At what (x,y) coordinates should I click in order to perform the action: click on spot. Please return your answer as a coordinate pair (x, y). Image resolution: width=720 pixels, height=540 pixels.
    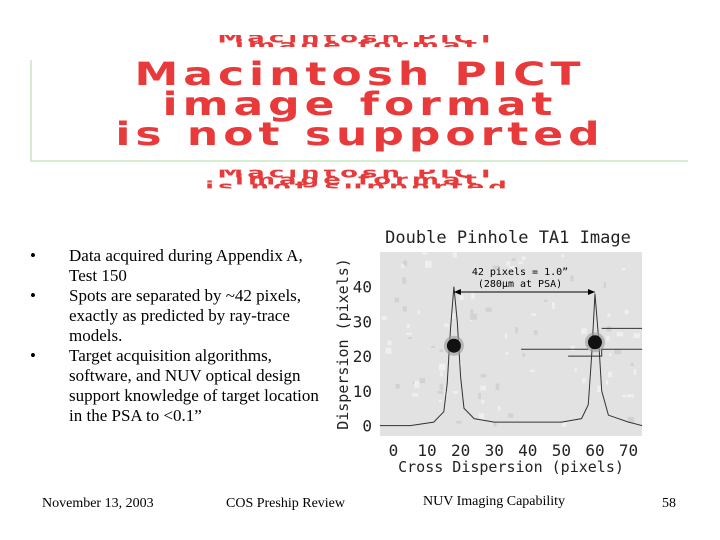
    Looking at the image, I should click on (453, 345).